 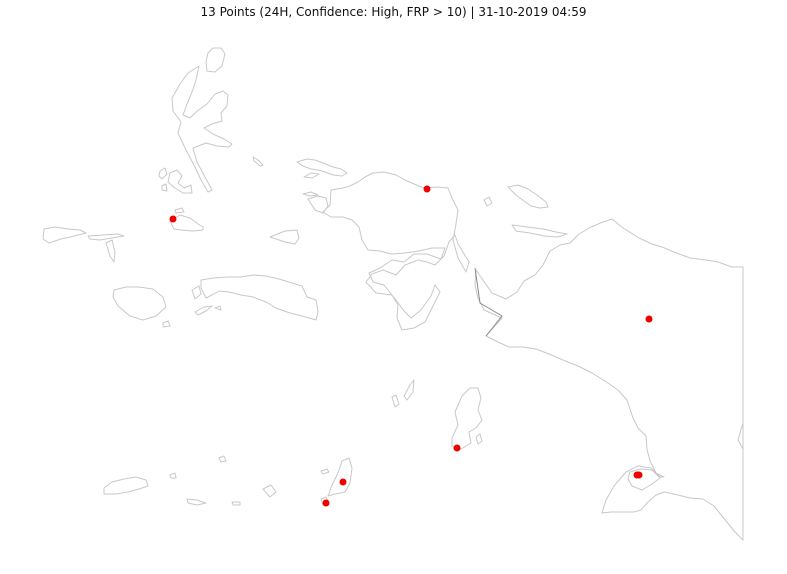 What do you see at coordinates (258, 161) in the screenshot?
I see `island-gebe` at bounding box center [258, 161].